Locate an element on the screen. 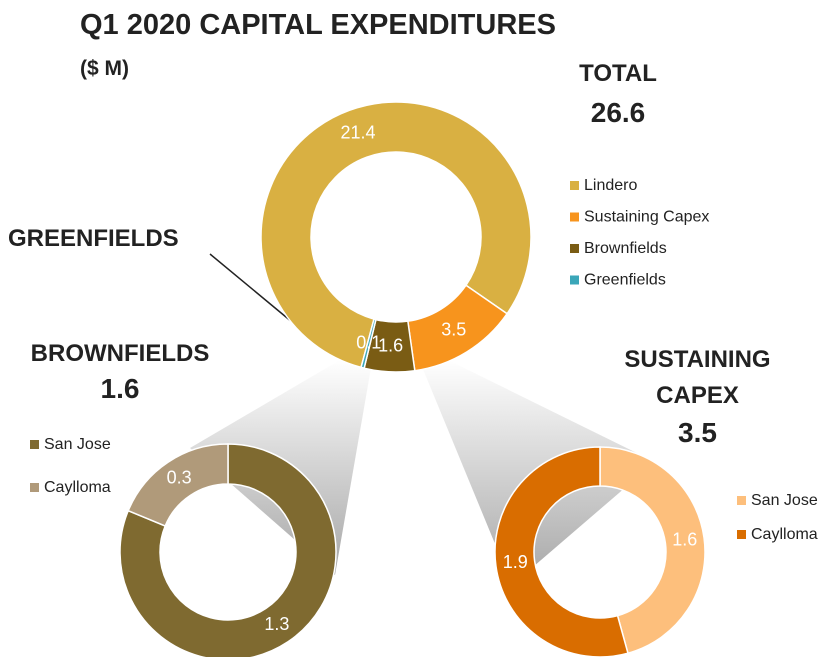  data-label: 0.3 is located at coordinates (179, 478).